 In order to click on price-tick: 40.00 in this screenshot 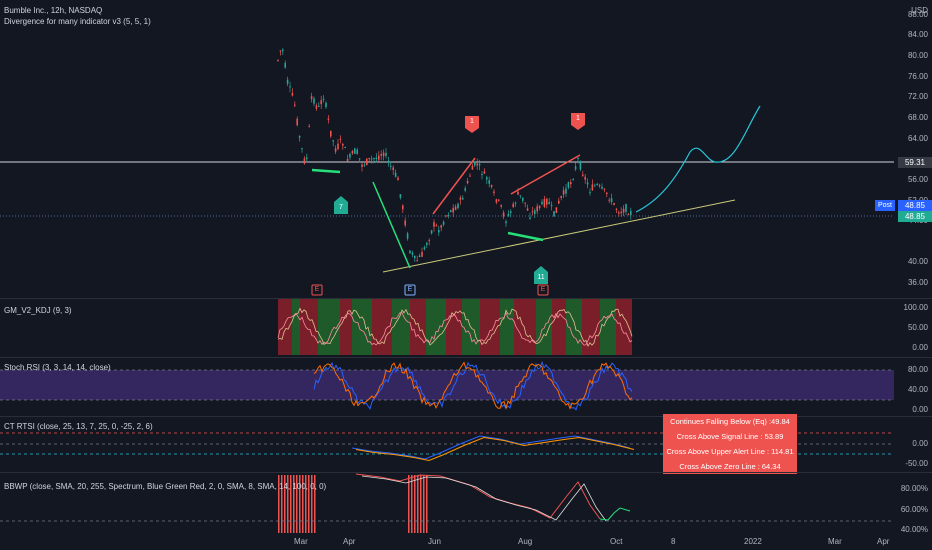, I will do `click(917, 261)`.